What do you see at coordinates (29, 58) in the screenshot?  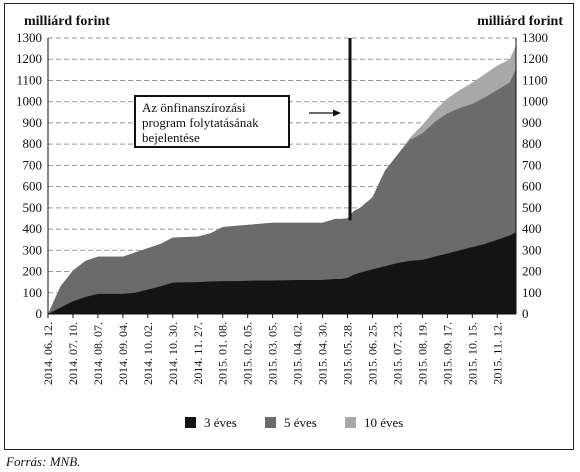 I see `y-tick-left-1200: 1200` at bounding box center [29, 58].